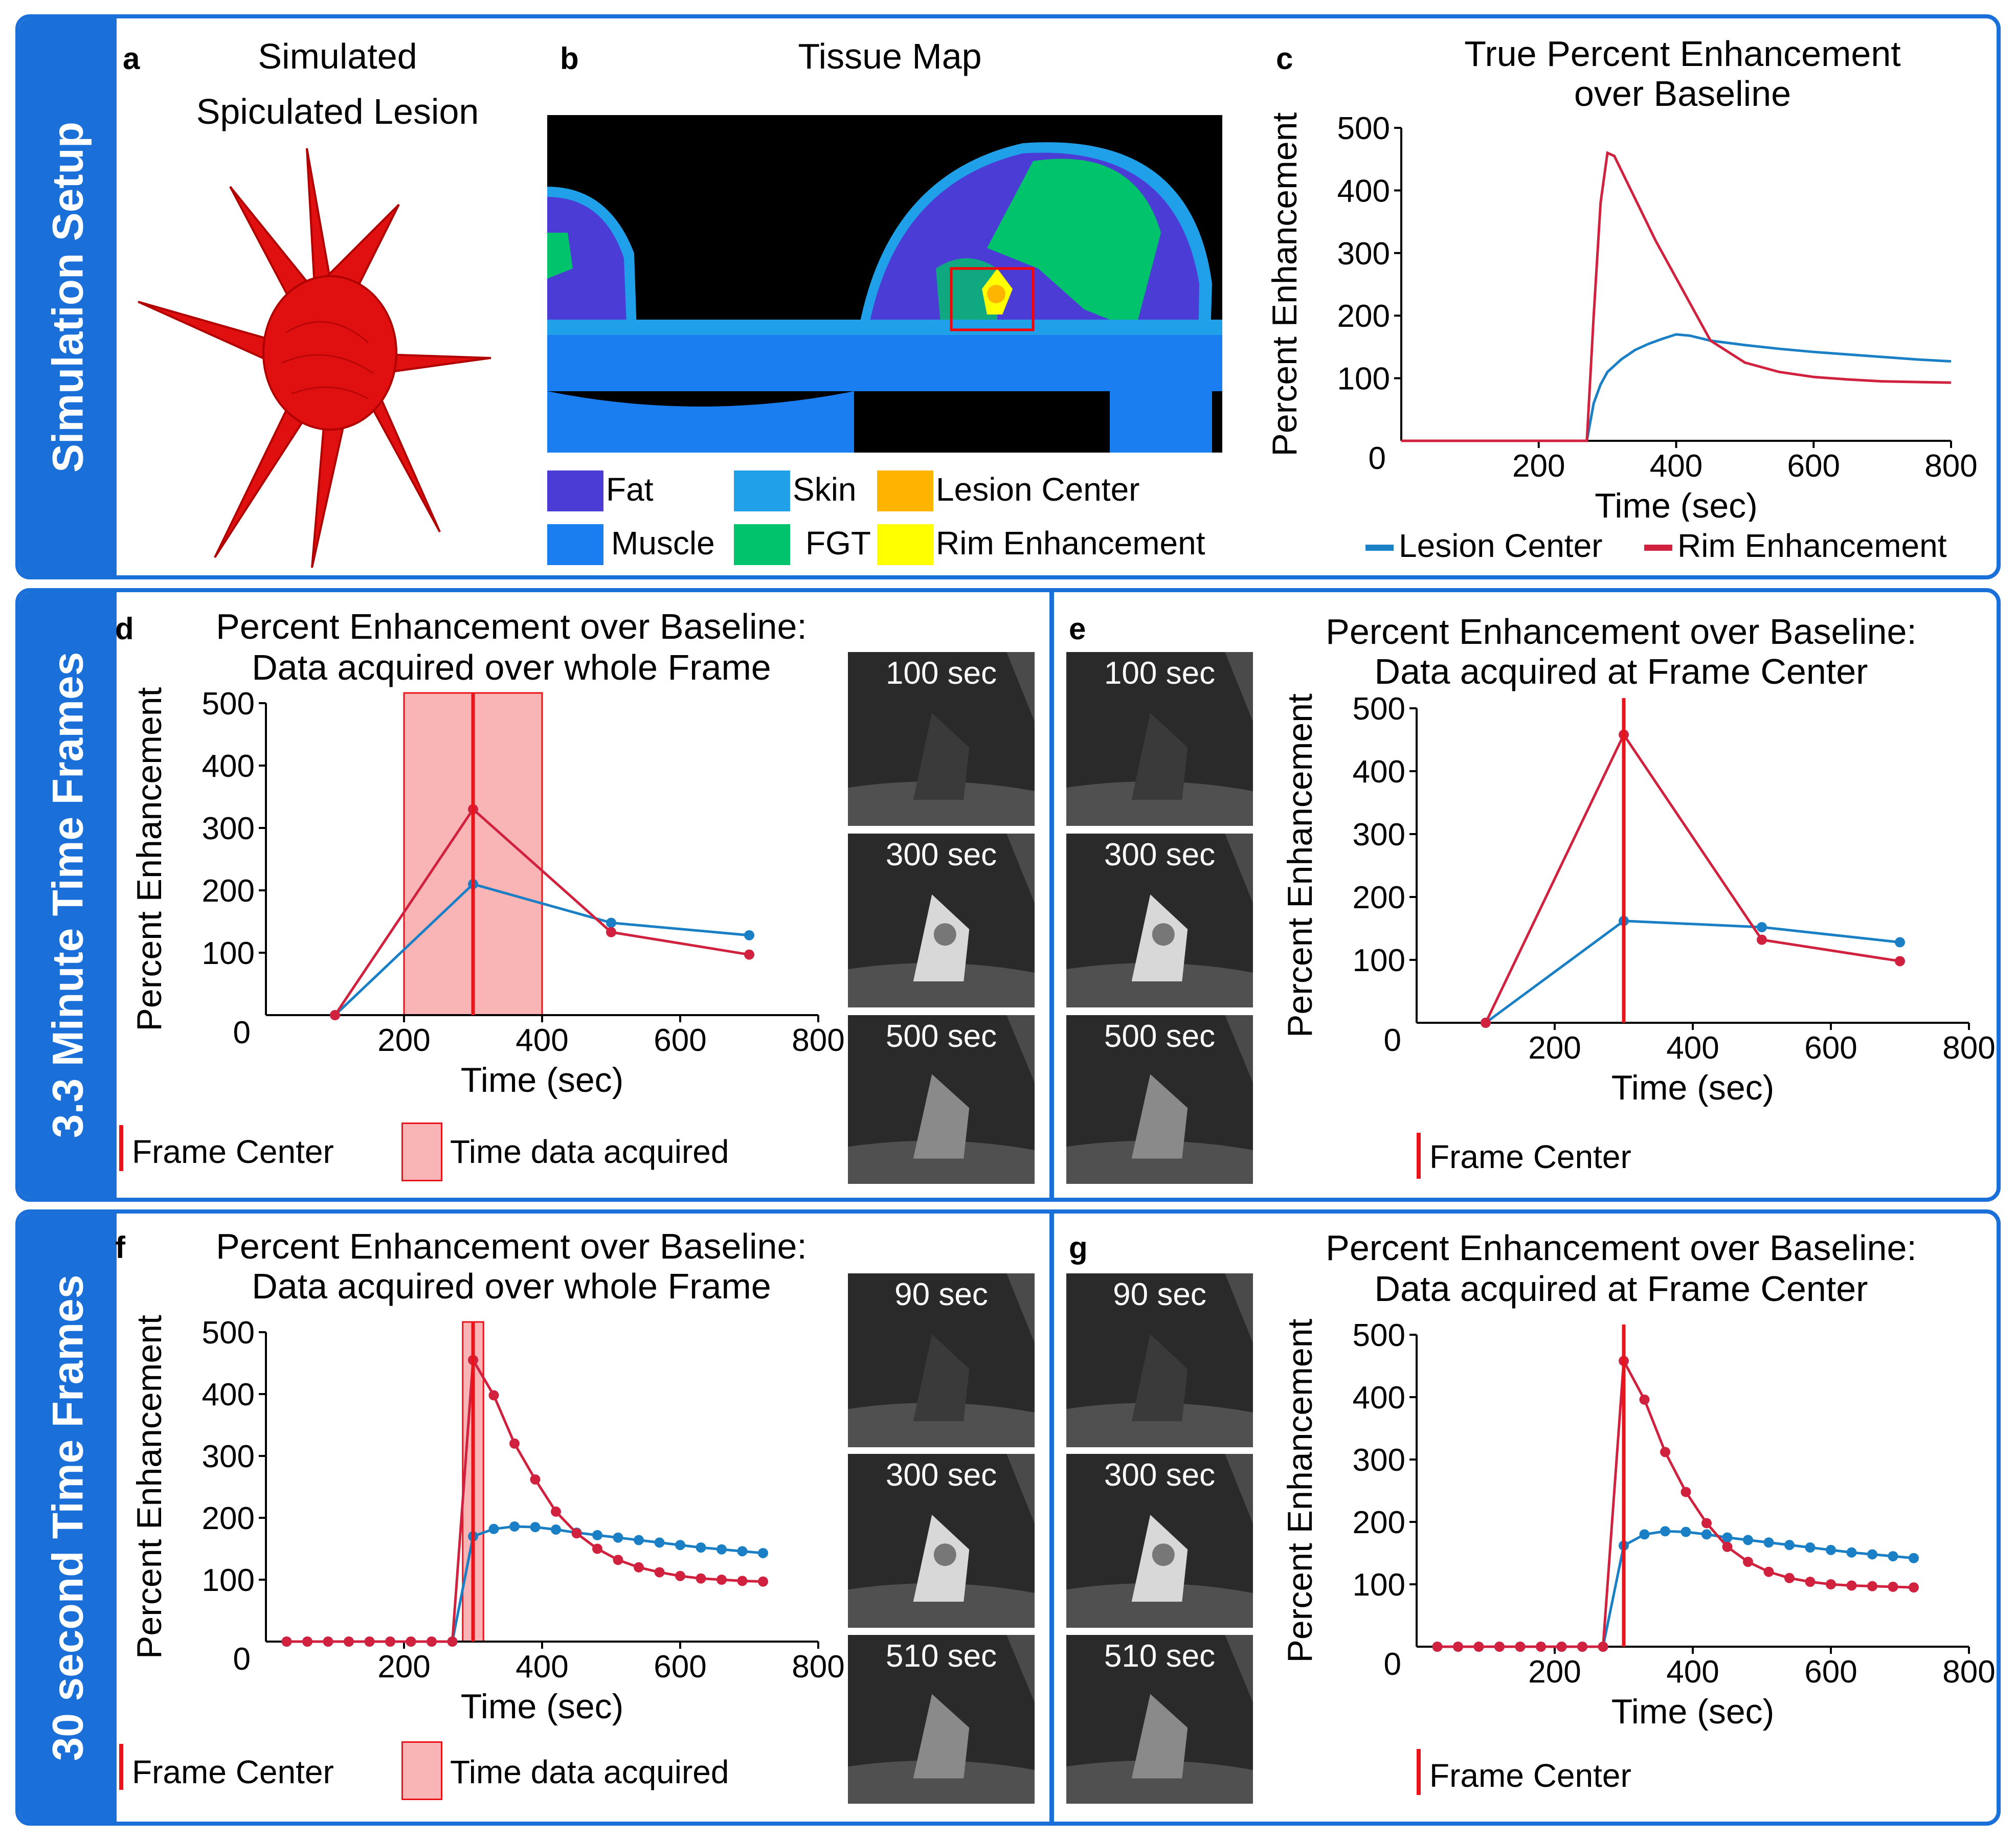 The image size is (2016, 1840). I want to click on series-line-lesion-center, so click(525, 1584).